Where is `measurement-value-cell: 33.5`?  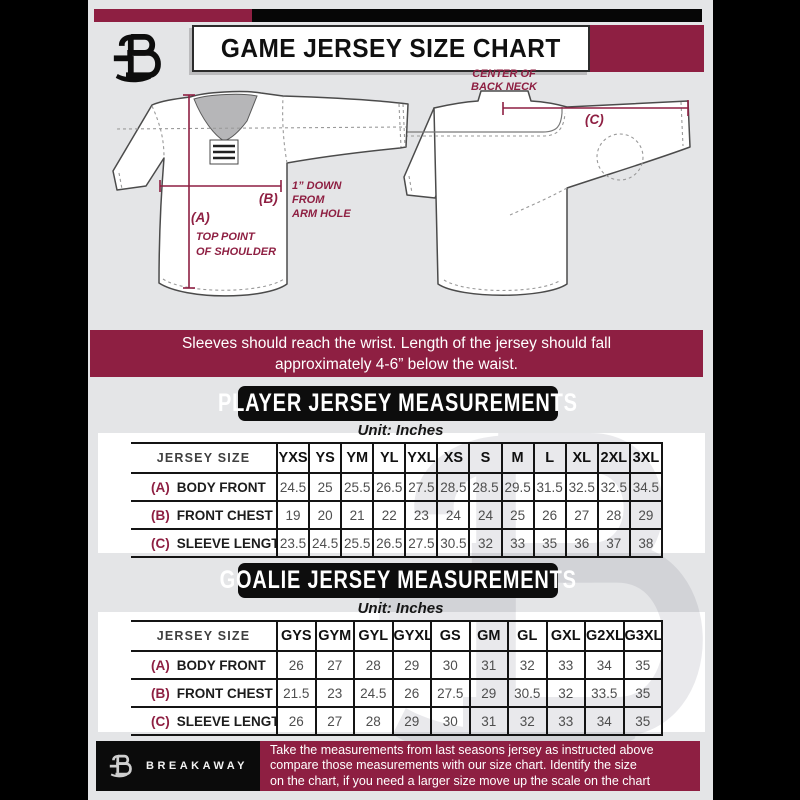
measurement-value-cell: 33.5 is located at coordinates (604, 693).